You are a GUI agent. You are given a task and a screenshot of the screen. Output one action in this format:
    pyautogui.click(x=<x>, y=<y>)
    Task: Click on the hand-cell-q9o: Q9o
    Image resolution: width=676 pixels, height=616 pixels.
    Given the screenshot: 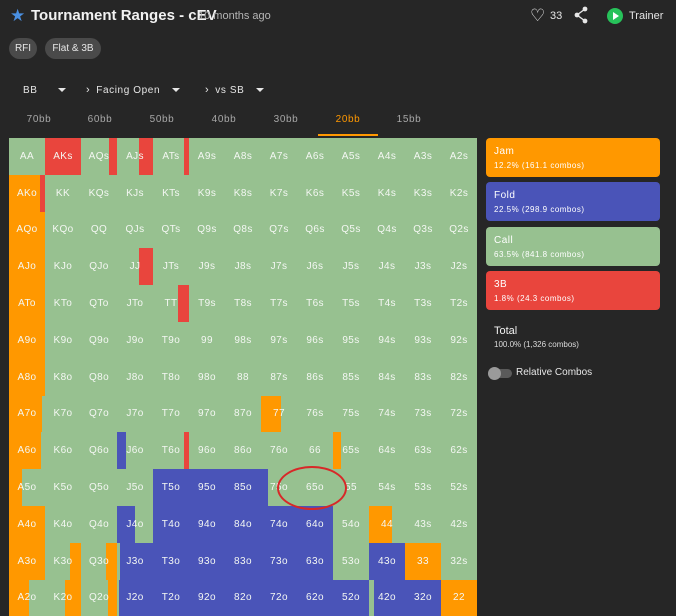 What is the action you would take?
    pyautogui.click(x=99, y=340)
    